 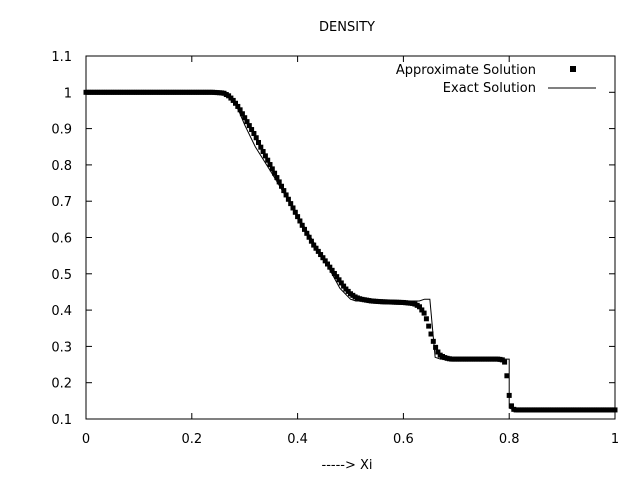 I want to click on y-tick-label: 0.2, so click(x=61, y=384).